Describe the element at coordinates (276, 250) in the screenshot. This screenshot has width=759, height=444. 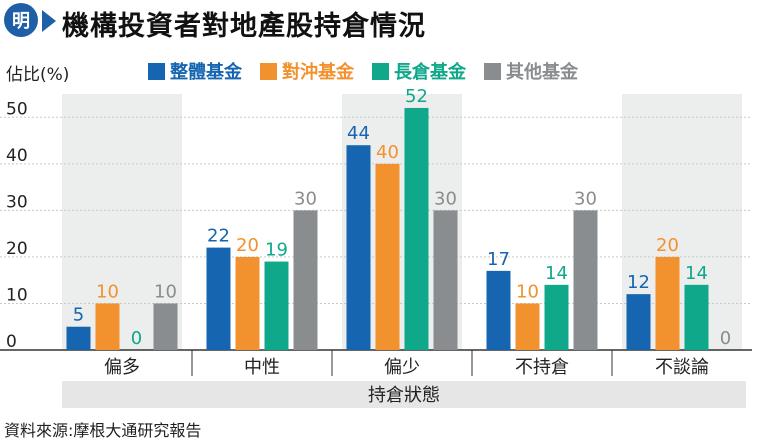
I see `bar-value-label: 19` at that location.